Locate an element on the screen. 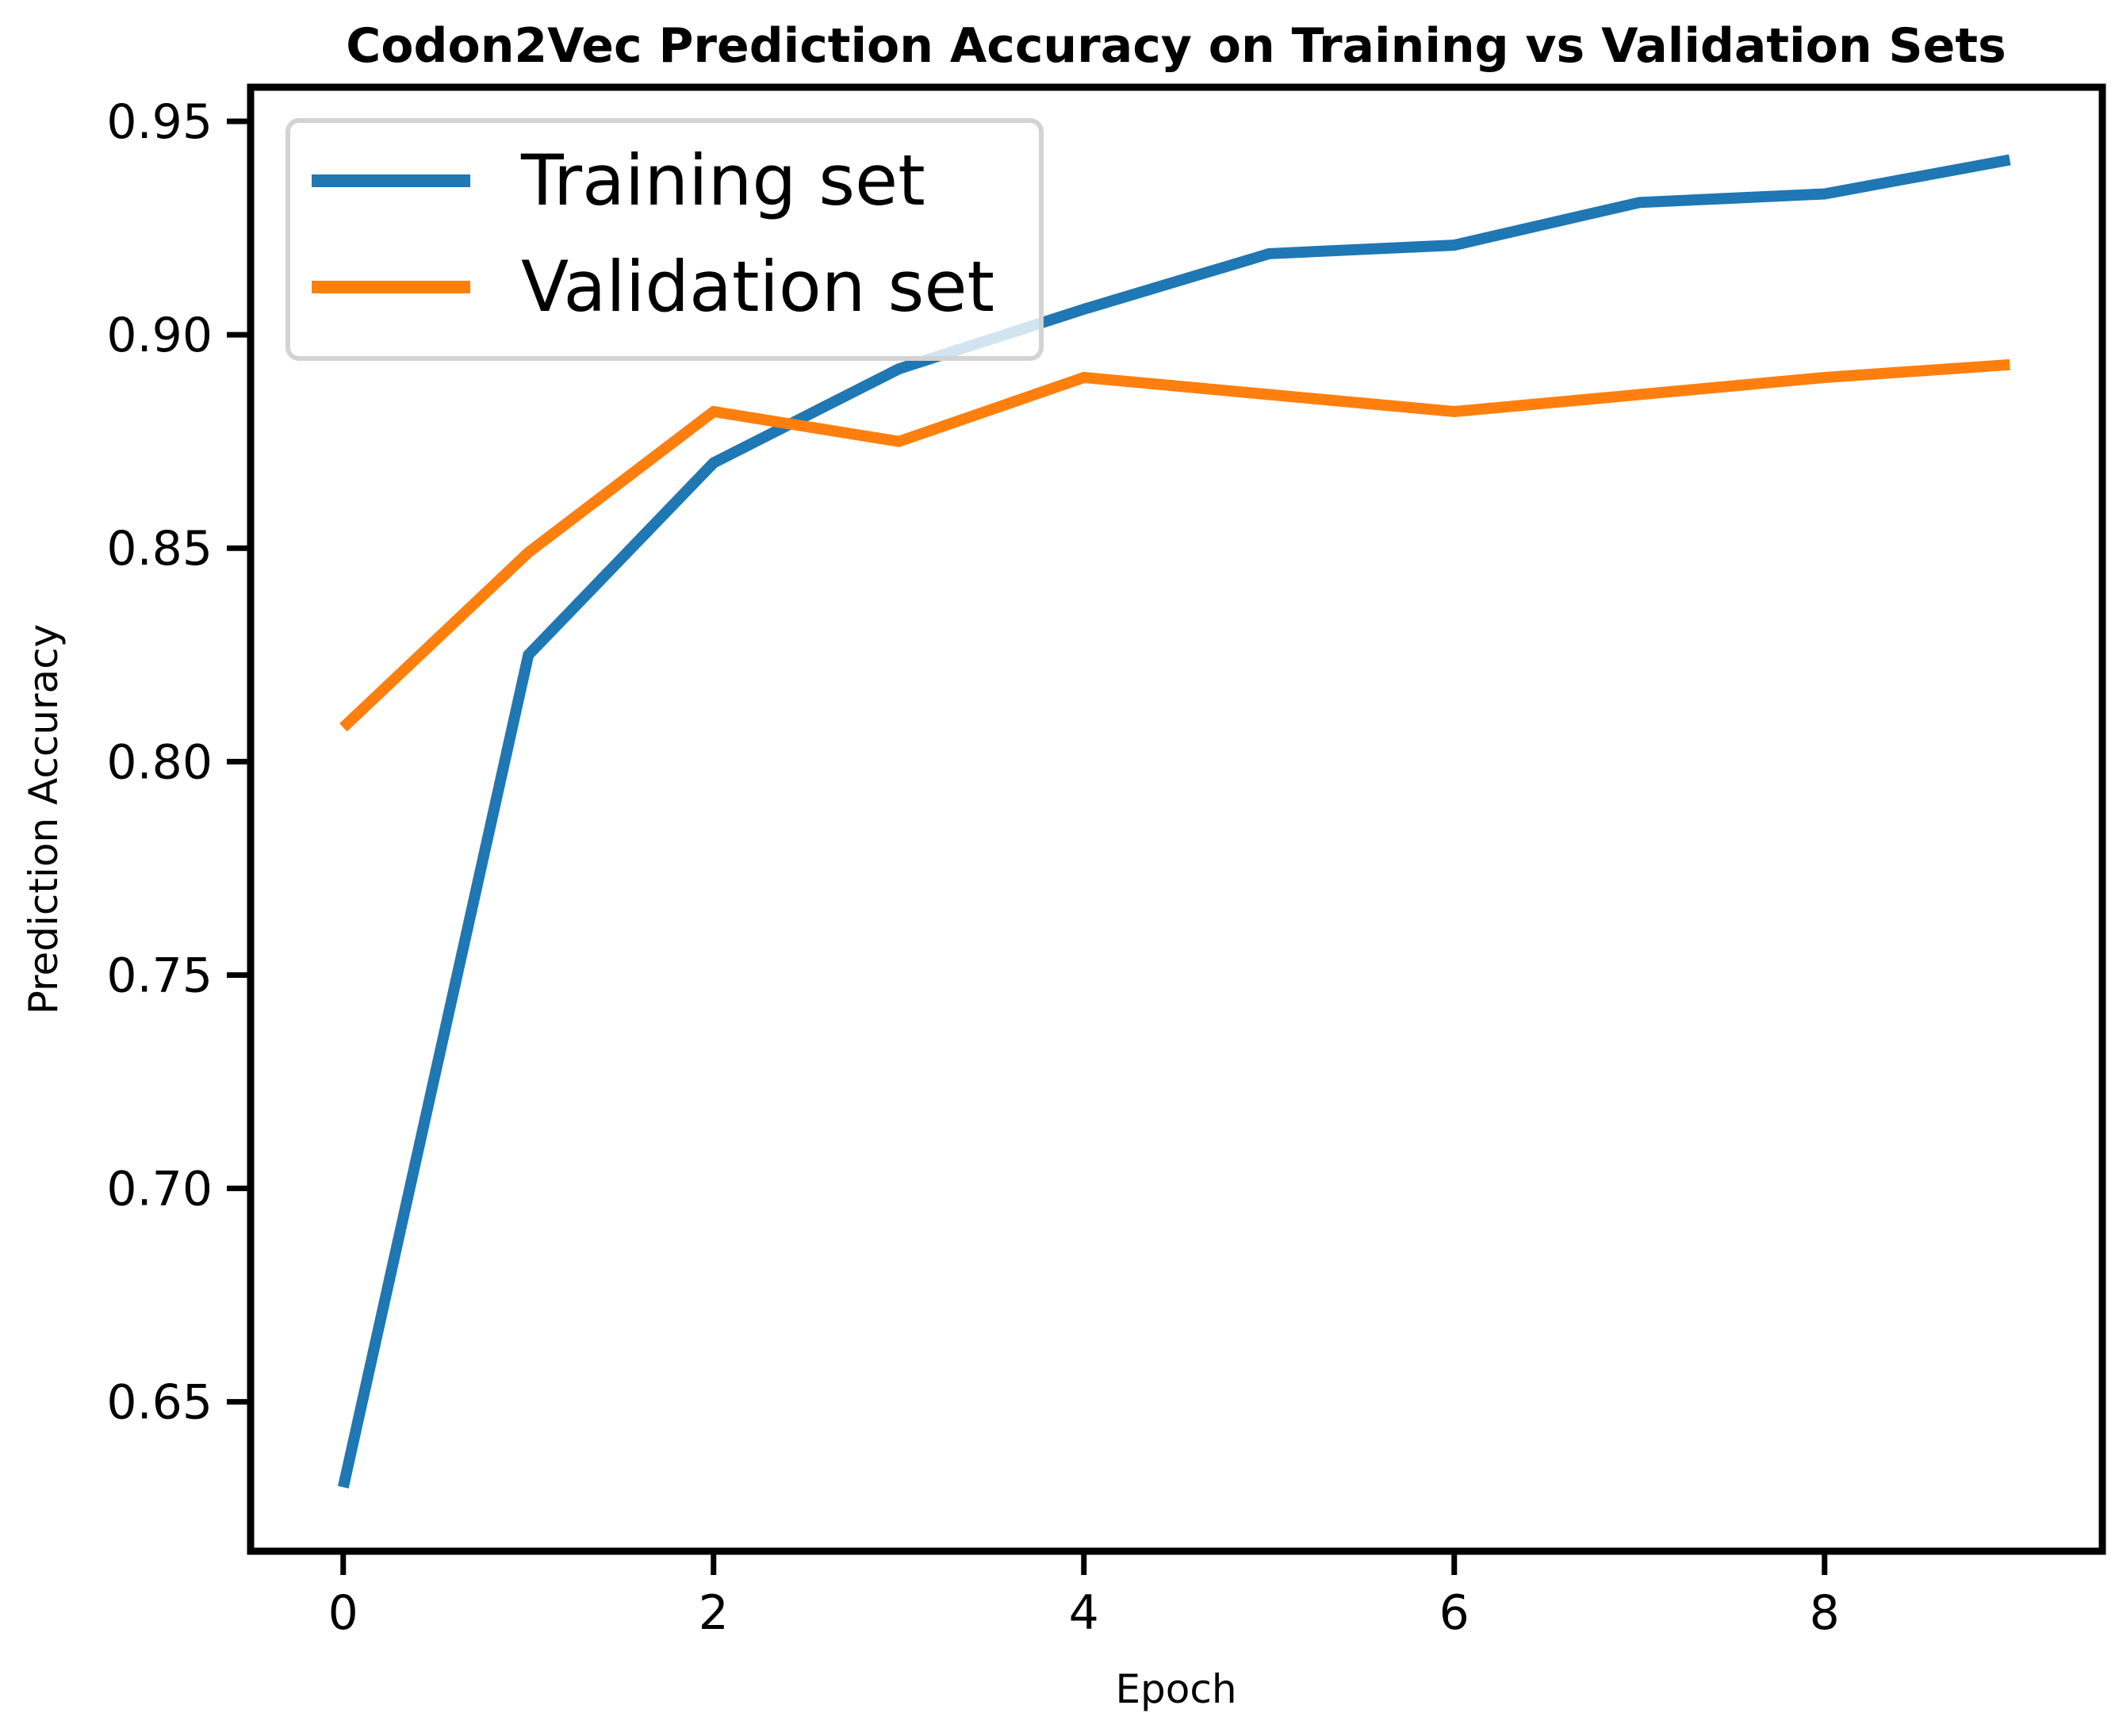  y-axis: 0.65 0.70 0.75 0.80 0.85 0.90 0.95 is located at coordinates (178, 762).